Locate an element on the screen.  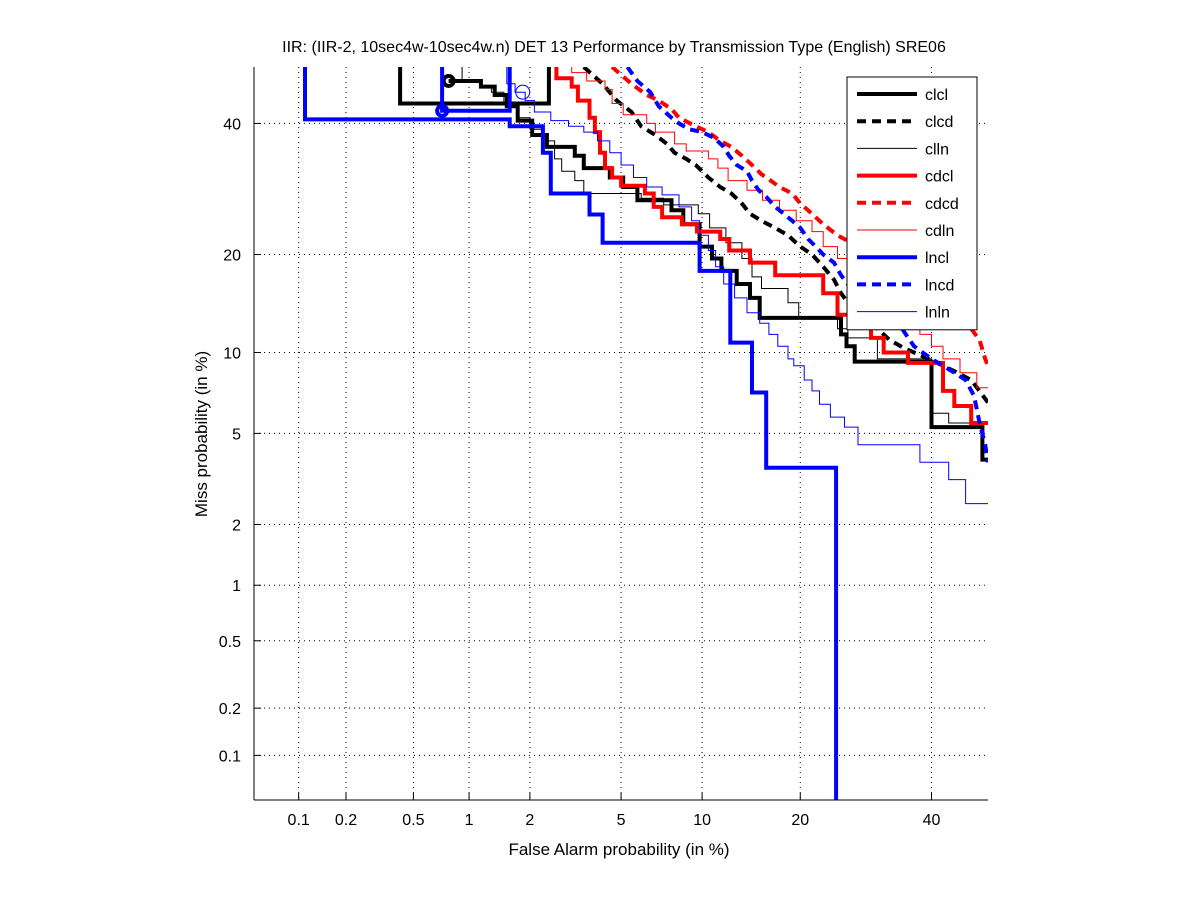
y-tick-label: 2 is located at coordinates (236, 525).